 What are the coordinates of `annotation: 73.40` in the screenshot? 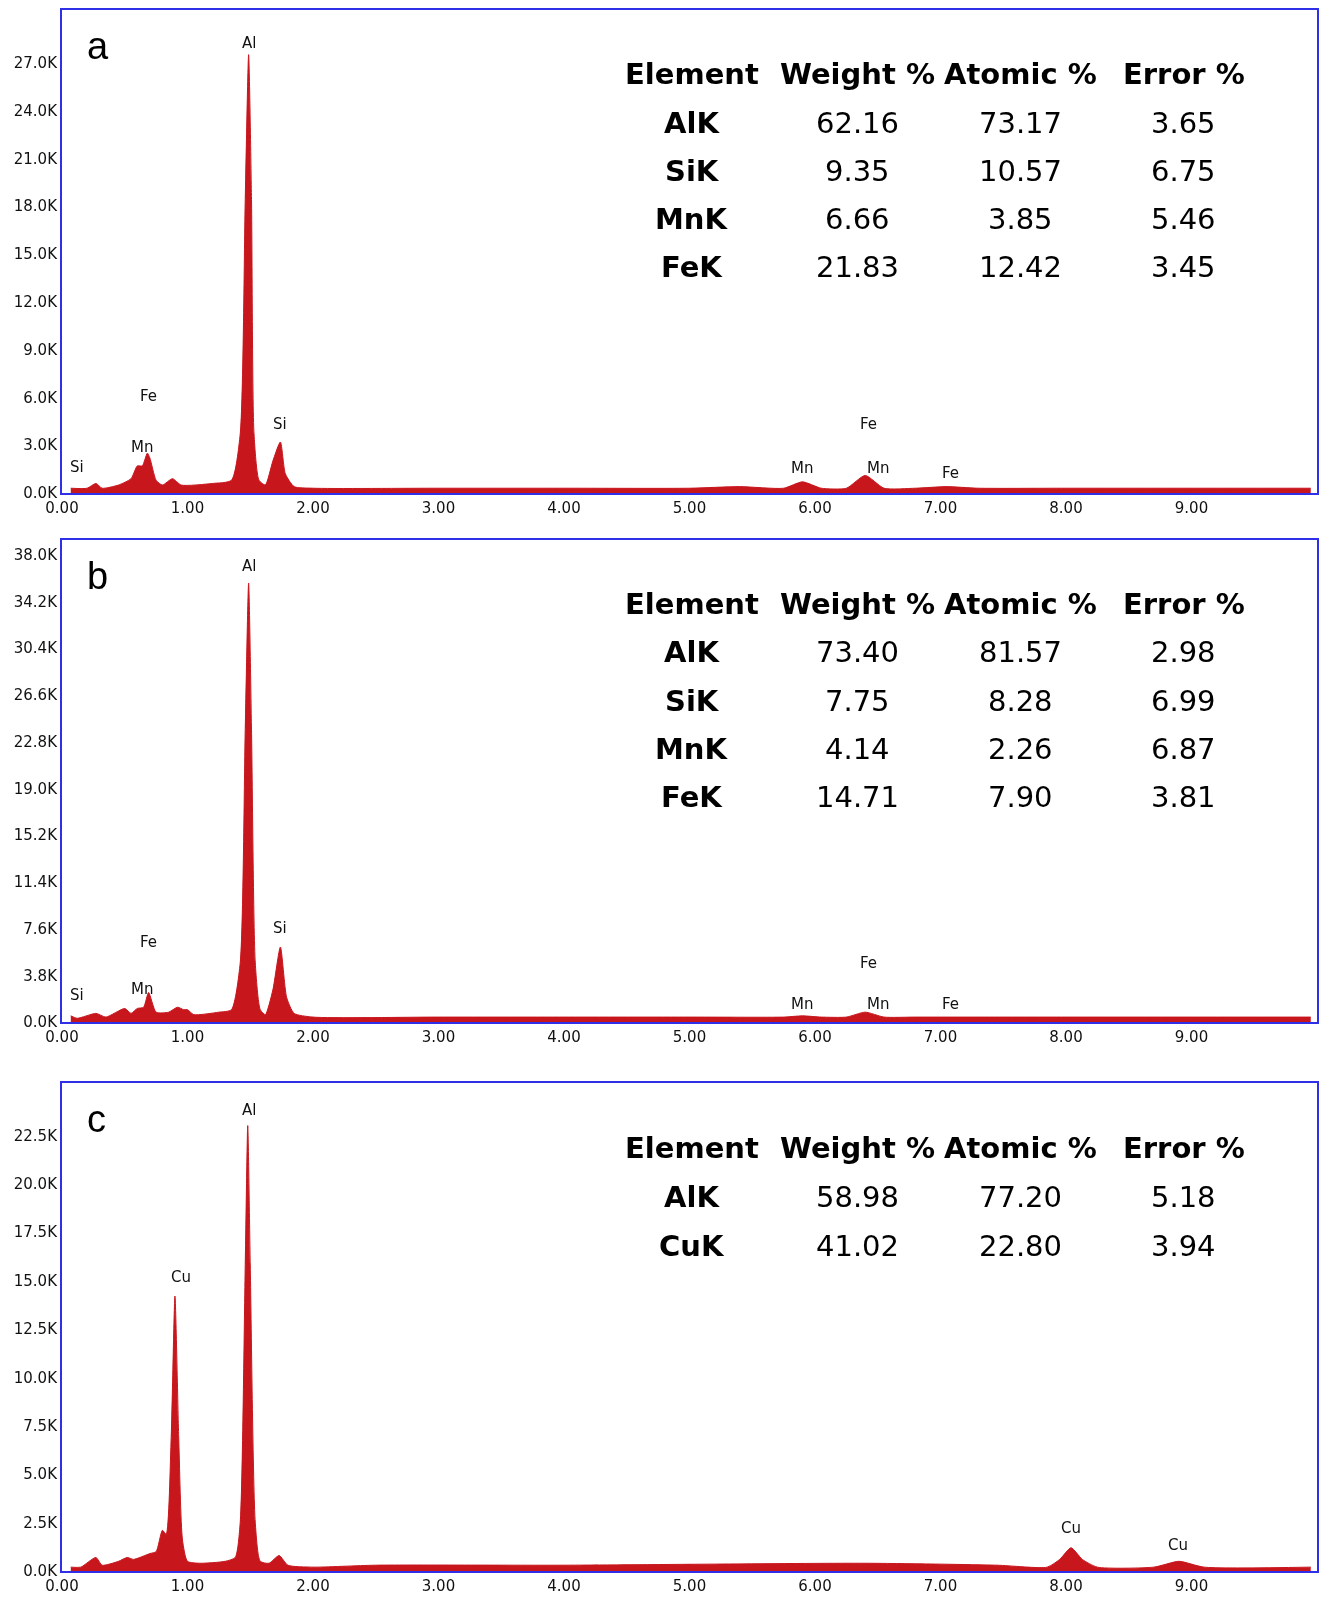 It's located at (858, 652).